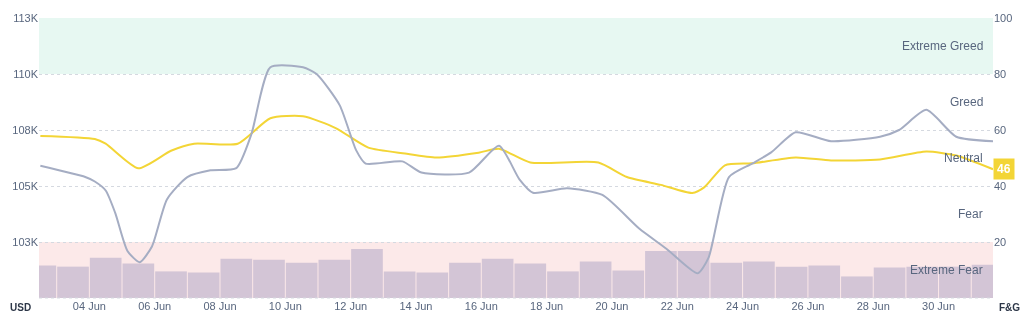 The width and height of the screenshot is (1024, 324). Describe the element at coordinates (943, 46) in the screenshot. I see `band-label: Extreme Greed` at that location.